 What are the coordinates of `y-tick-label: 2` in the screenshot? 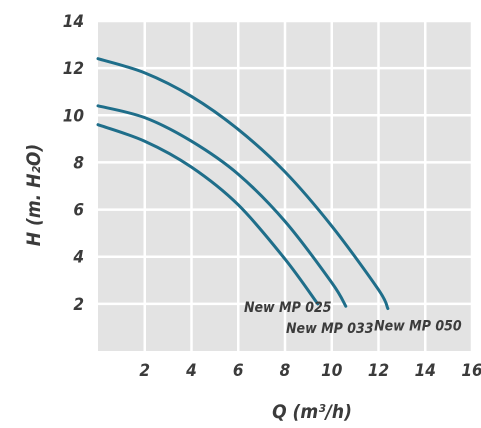 It's located at (78, 305).